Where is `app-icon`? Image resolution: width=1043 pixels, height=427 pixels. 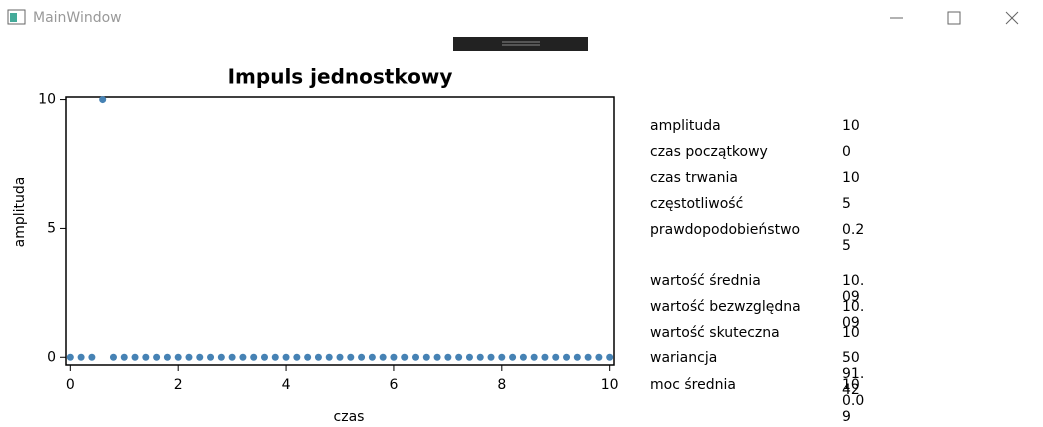
app-icon is located at coordinates (16, 17).